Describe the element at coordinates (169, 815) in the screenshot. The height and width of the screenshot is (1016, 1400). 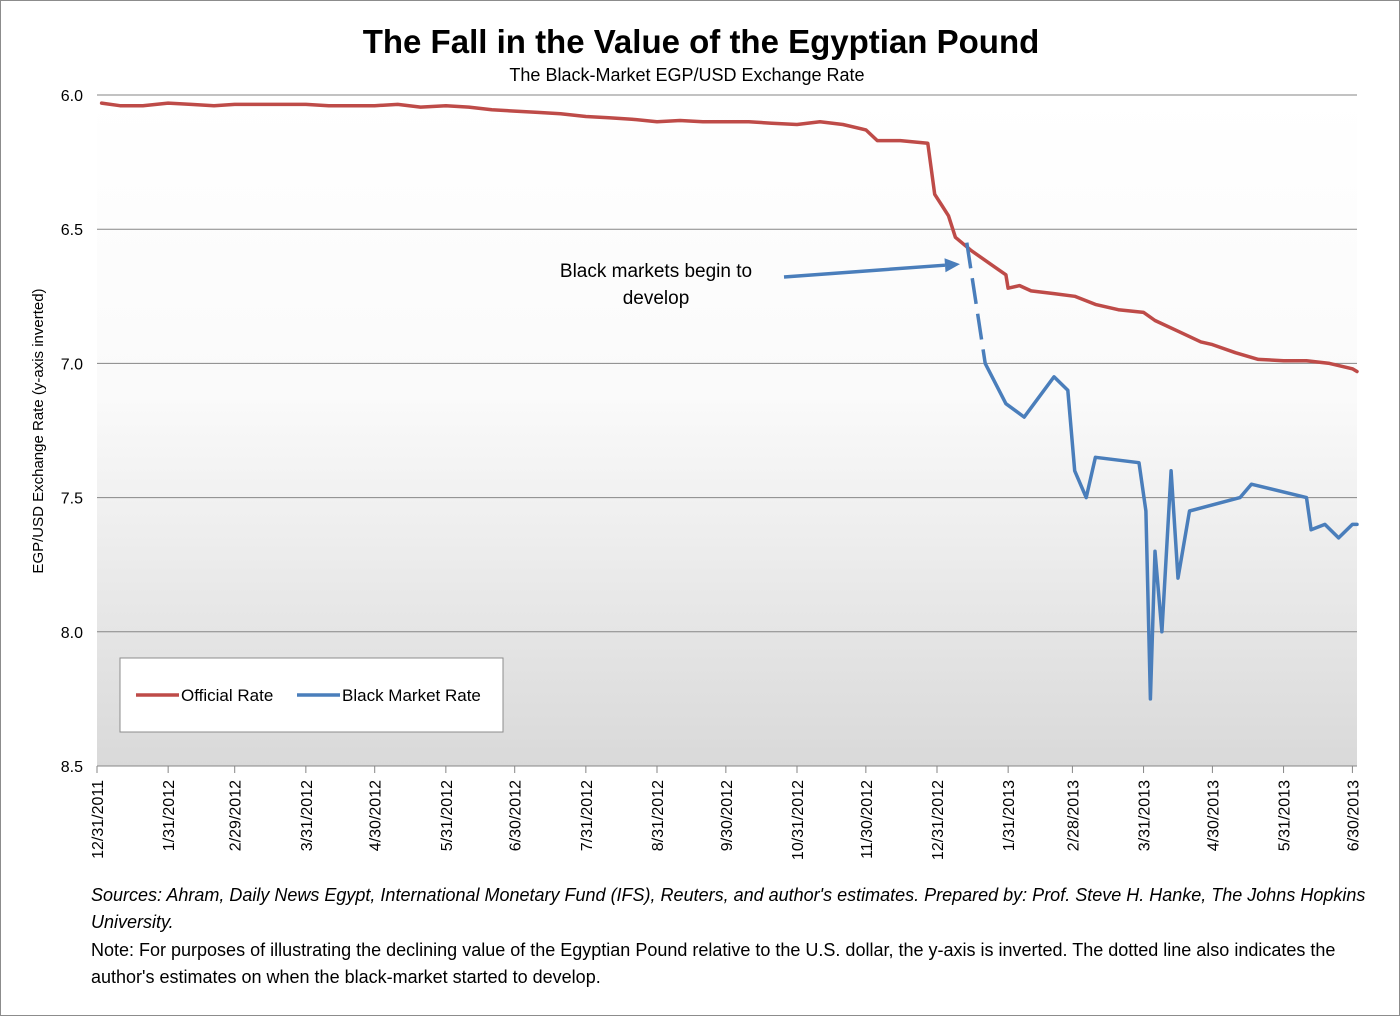
I see `x-tick-label: 1/31/2012` at that location.